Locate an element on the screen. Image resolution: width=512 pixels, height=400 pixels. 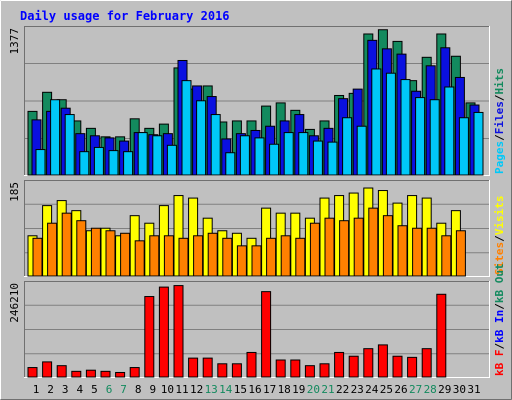
x-tick-label: 8 is located at coordinates (138, 389).